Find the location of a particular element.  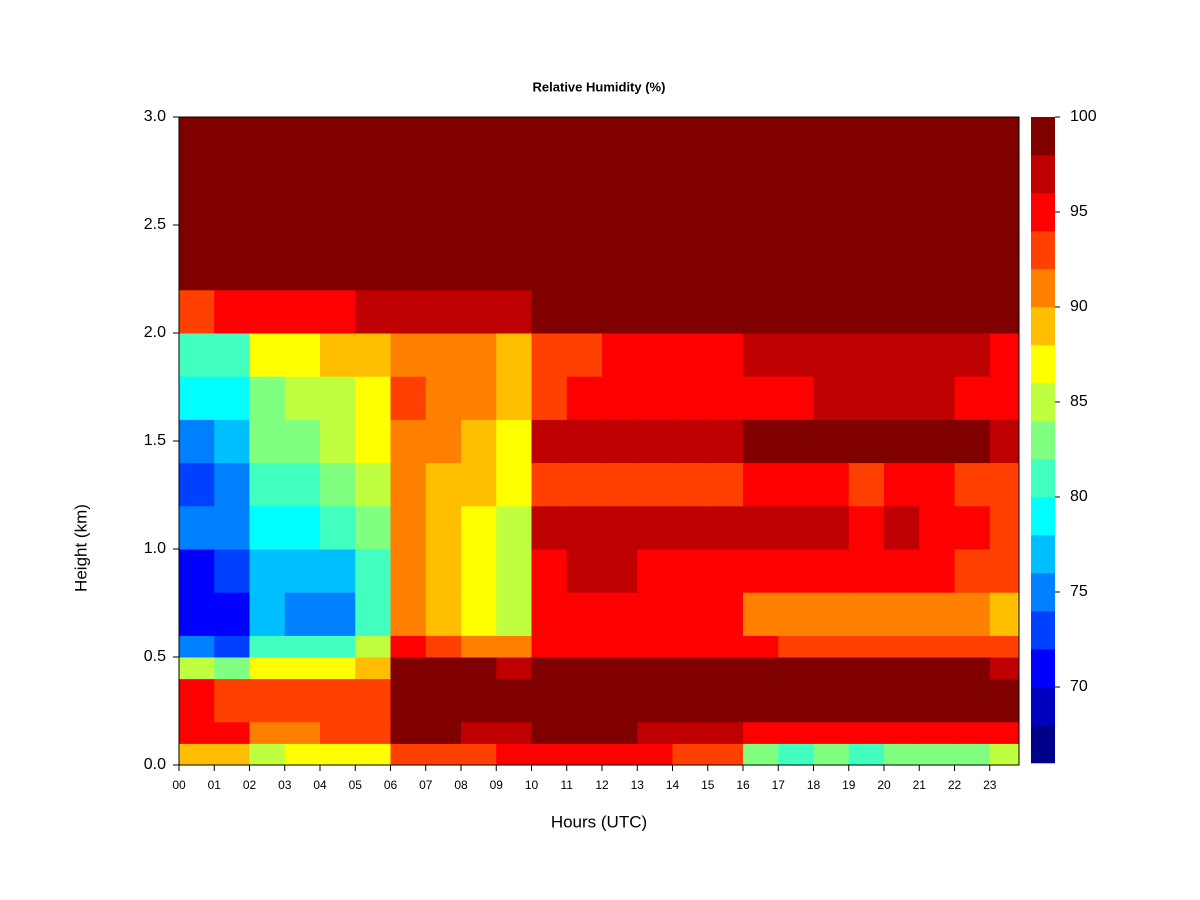

x-tick-label: 14 is located at coordinates (673, 785).